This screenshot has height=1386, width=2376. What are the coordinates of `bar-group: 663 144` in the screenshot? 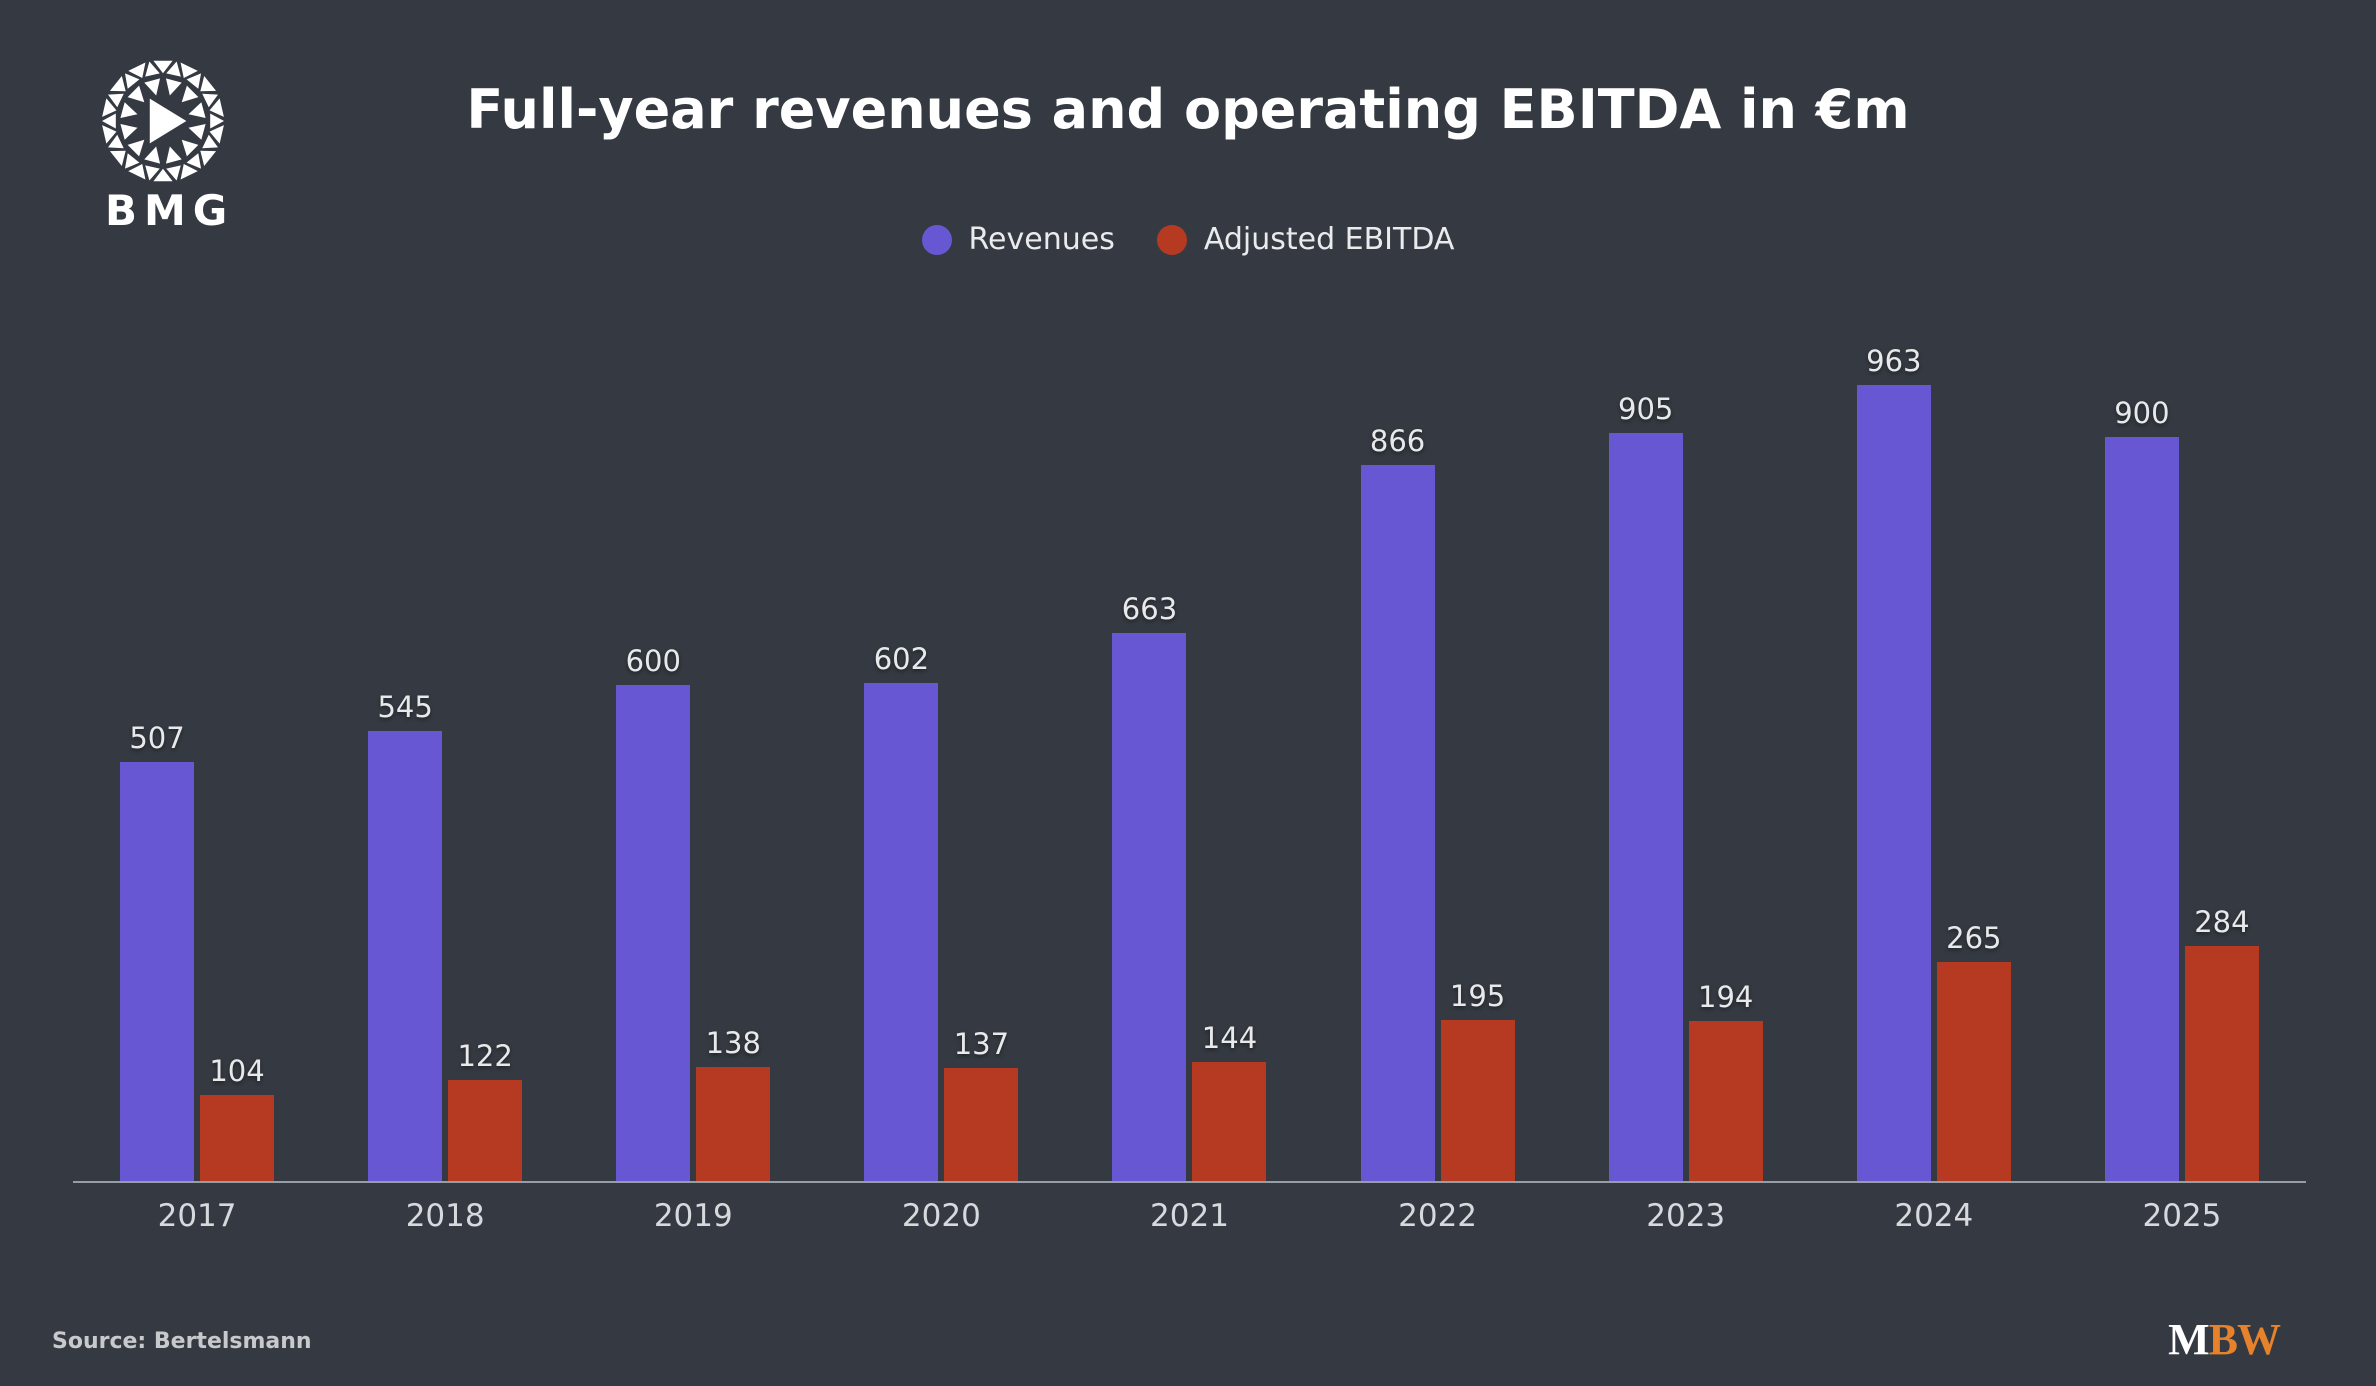 It's located at (1189, 888).